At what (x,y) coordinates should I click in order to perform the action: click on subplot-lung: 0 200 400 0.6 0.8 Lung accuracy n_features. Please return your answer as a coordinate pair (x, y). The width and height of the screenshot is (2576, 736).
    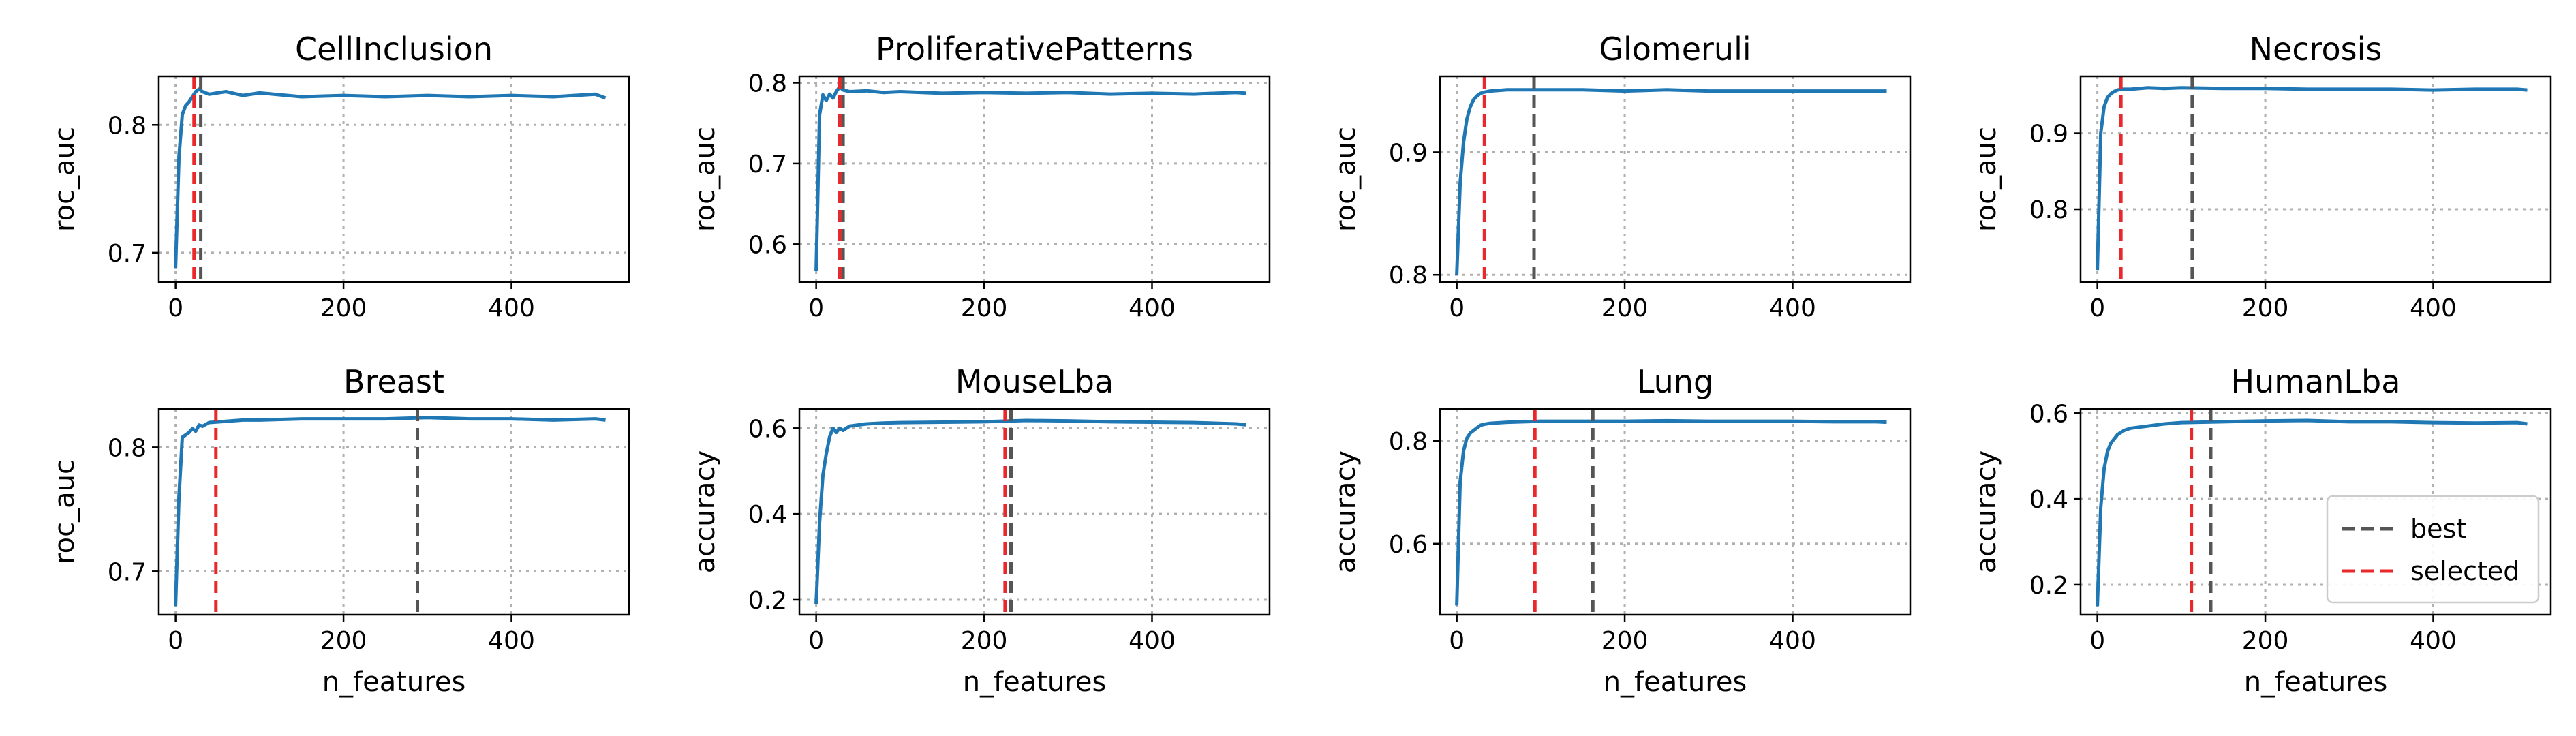
    Looking at the image, I should click on (1621, 530).